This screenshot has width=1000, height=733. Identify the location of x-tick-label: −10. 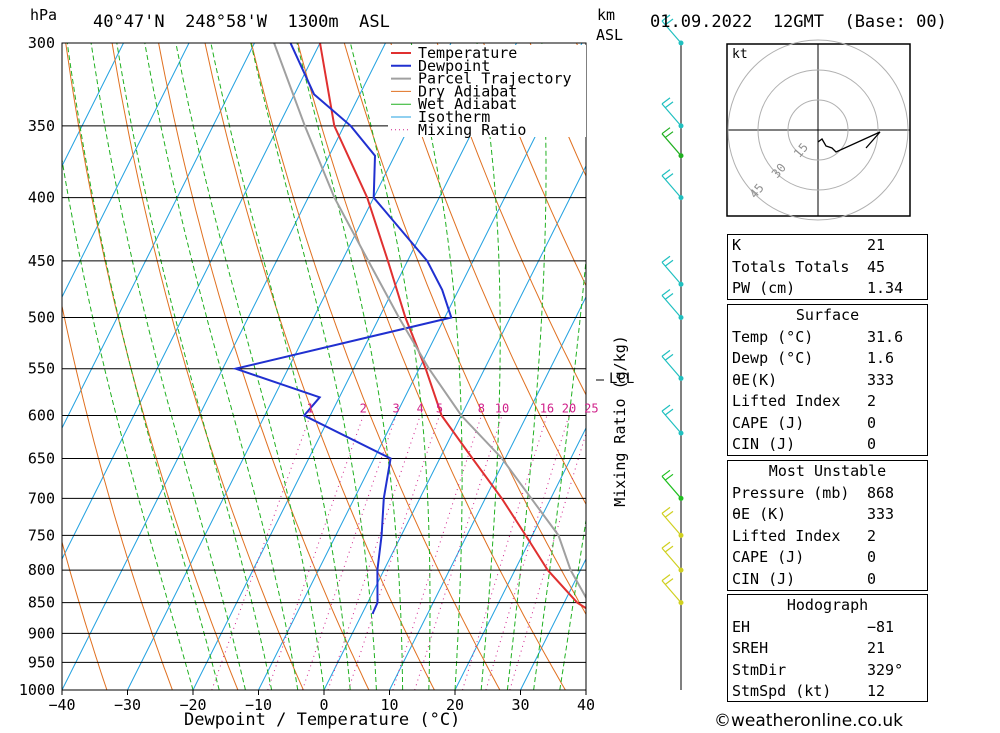
(258, 705).